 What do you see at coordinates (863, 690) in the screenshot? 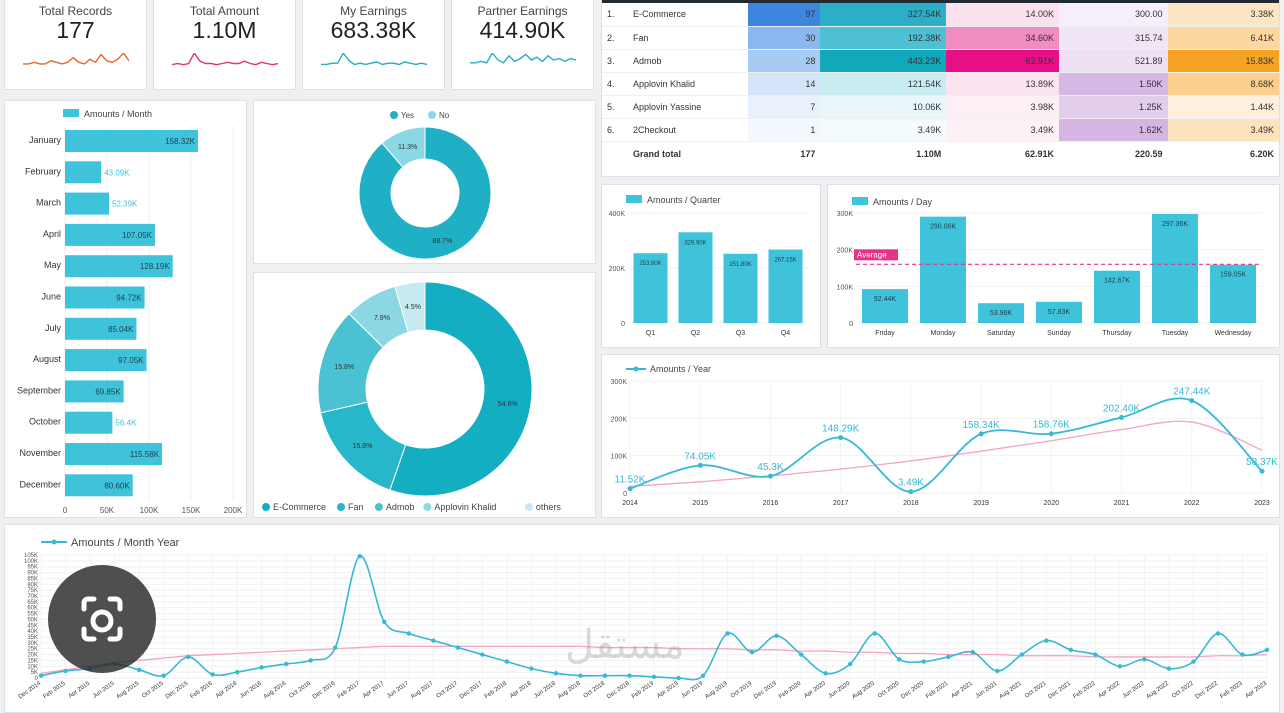
I see `x-tick-label: Aug 2020` at bounding box center [863, 690].